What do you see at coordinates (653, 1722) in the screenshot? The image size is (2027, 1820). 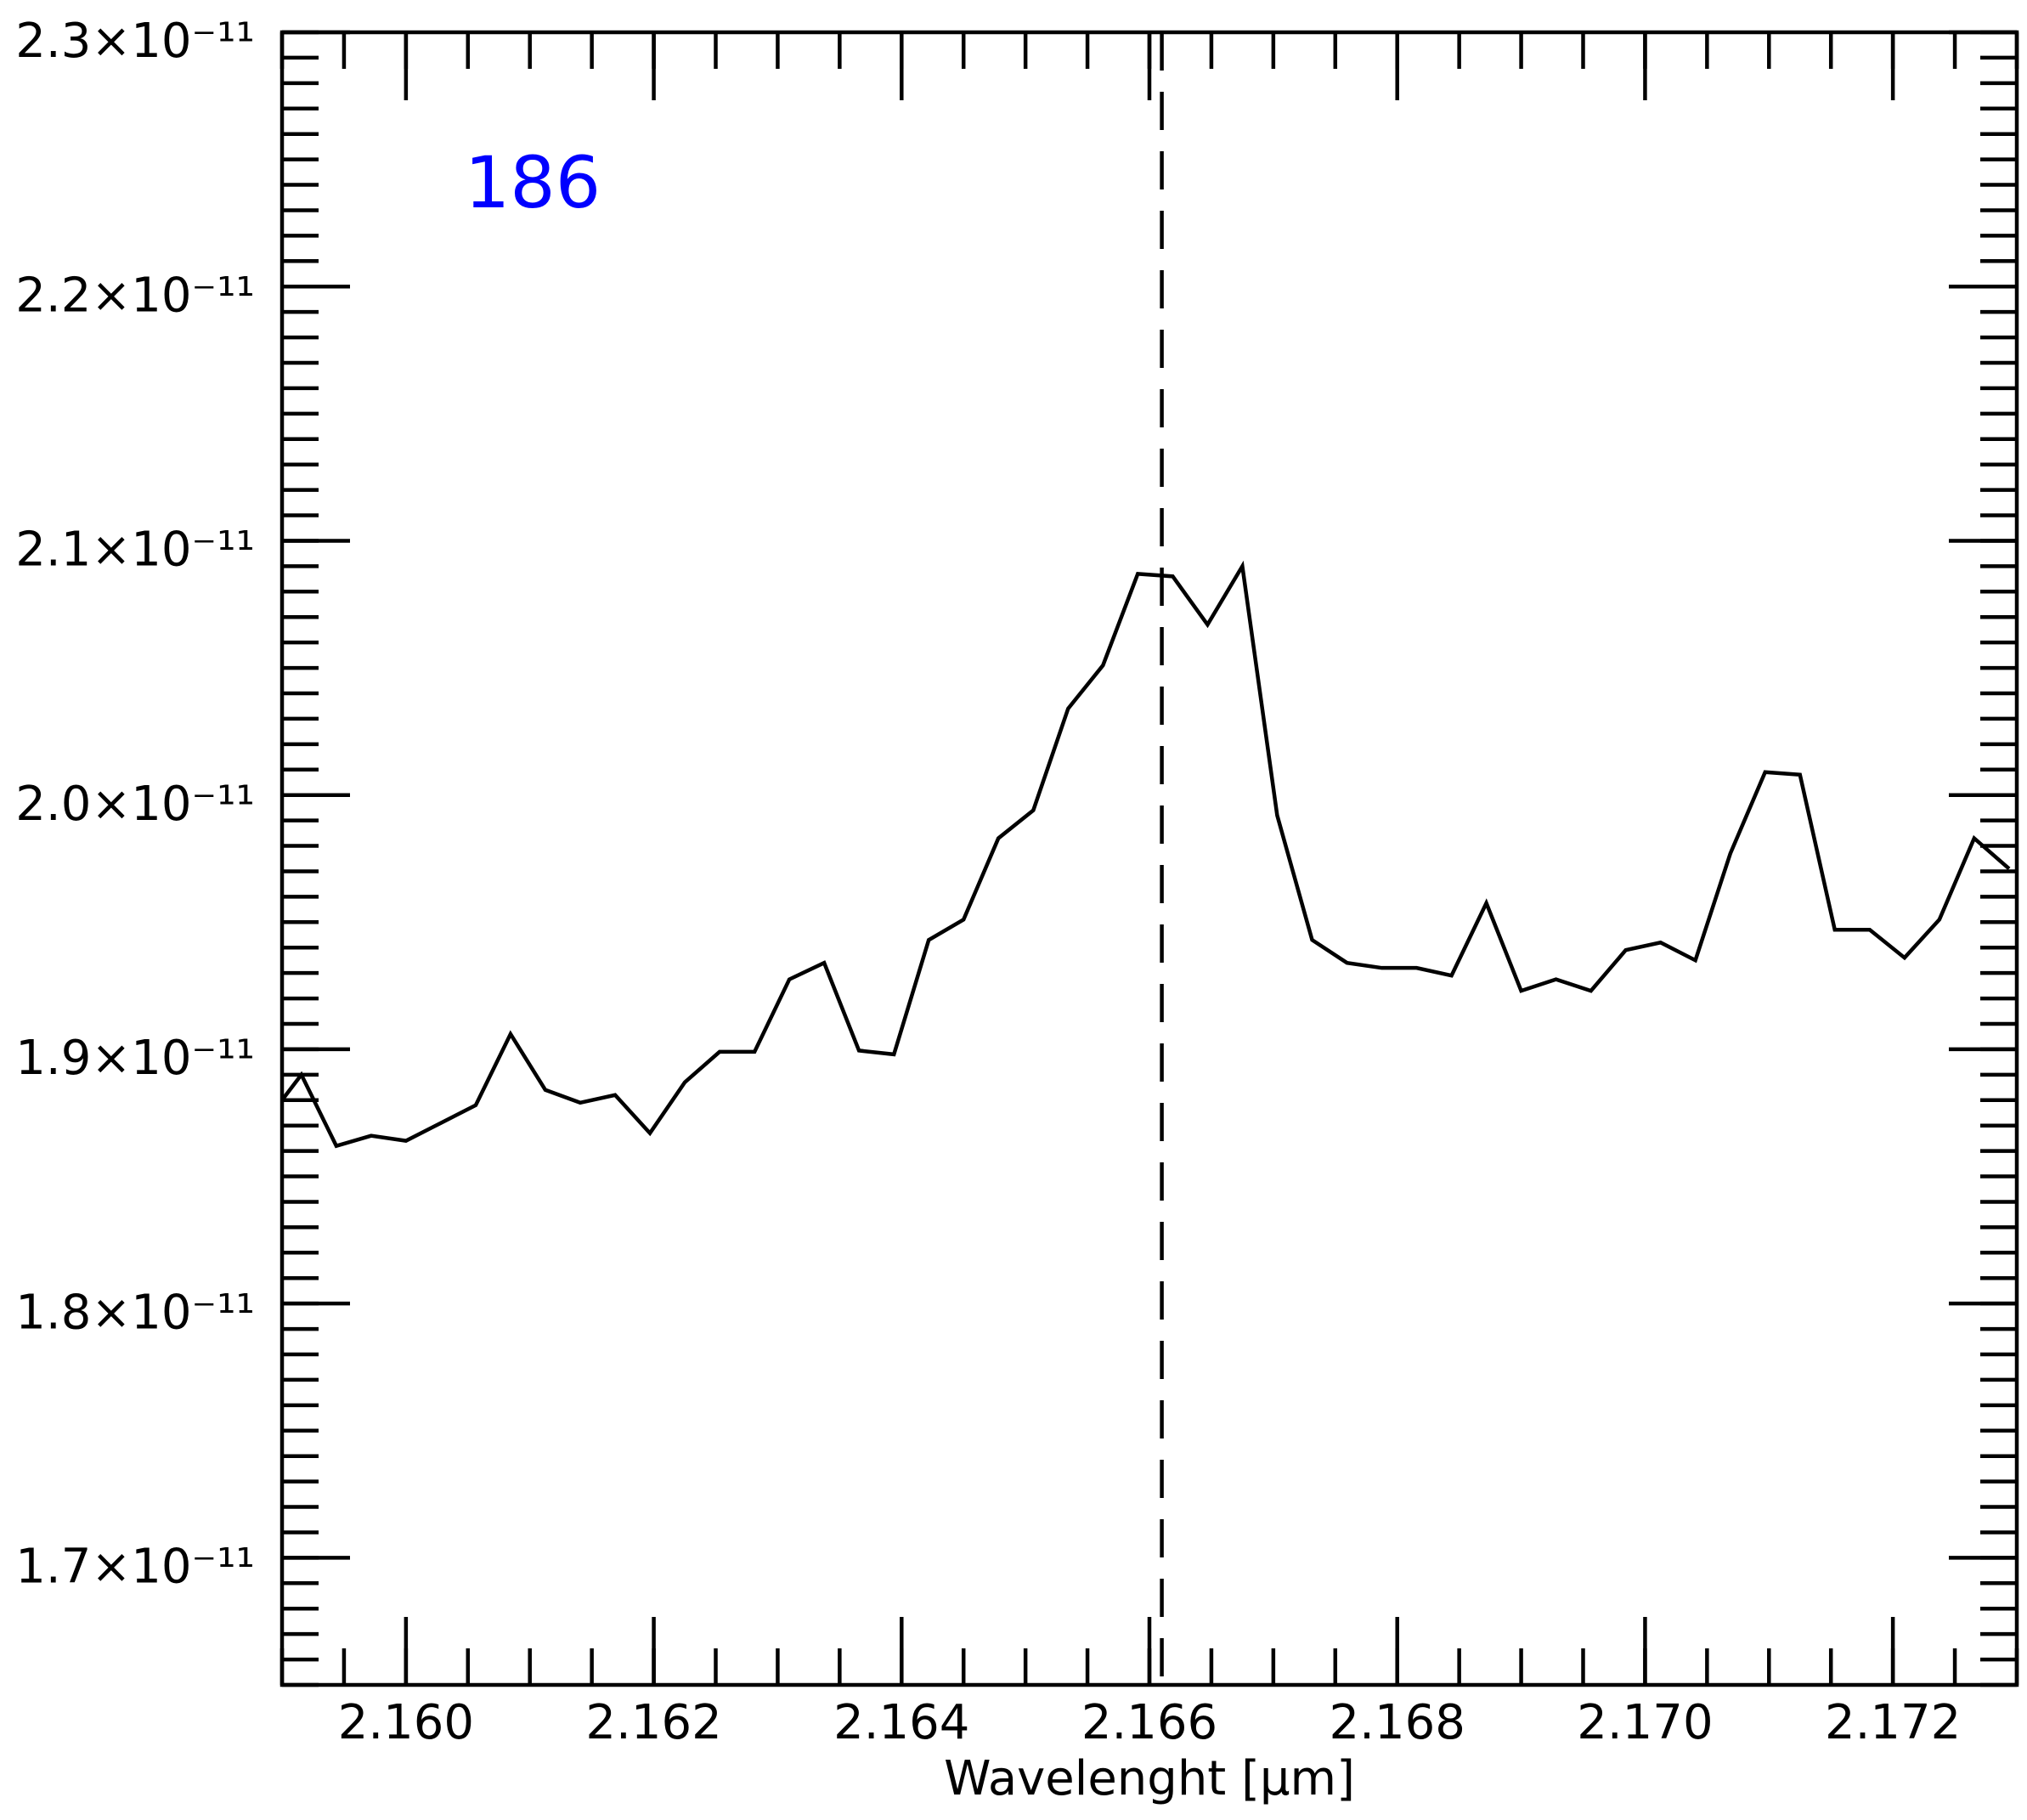 I see `x-tick-label: 2.162` at bounding box center [653, 1722].